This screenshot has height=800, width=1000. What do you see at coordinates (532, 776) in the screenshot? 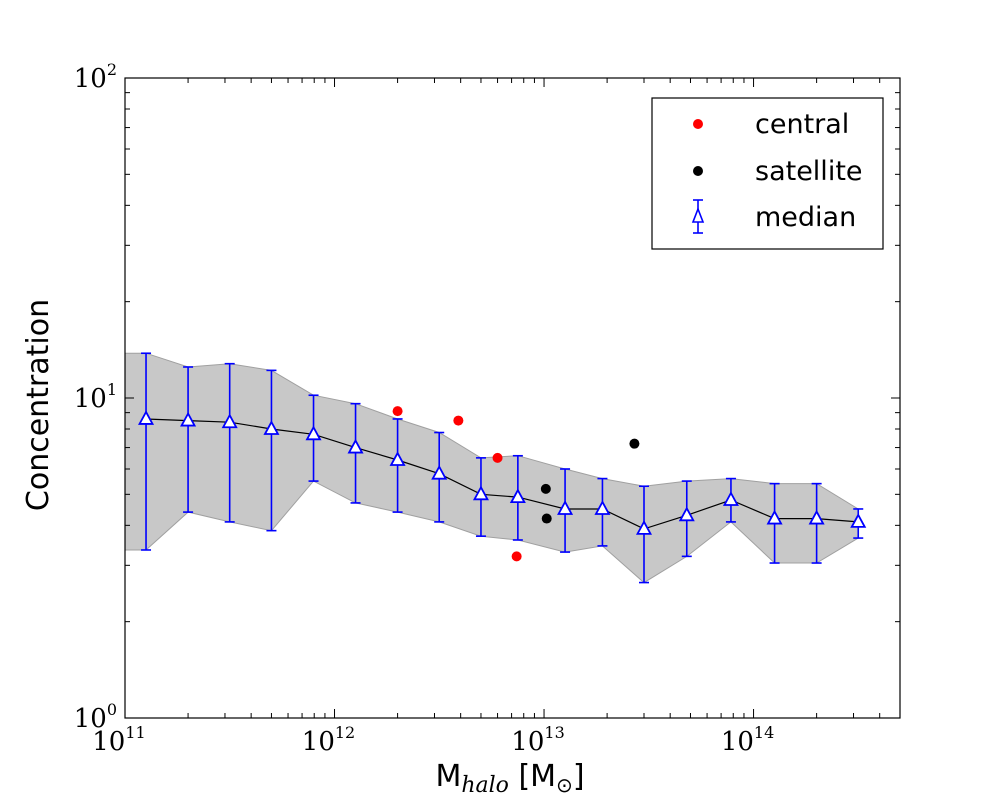
I see `x-axis-title-units-open: [M` at bounding box center [532, 776].